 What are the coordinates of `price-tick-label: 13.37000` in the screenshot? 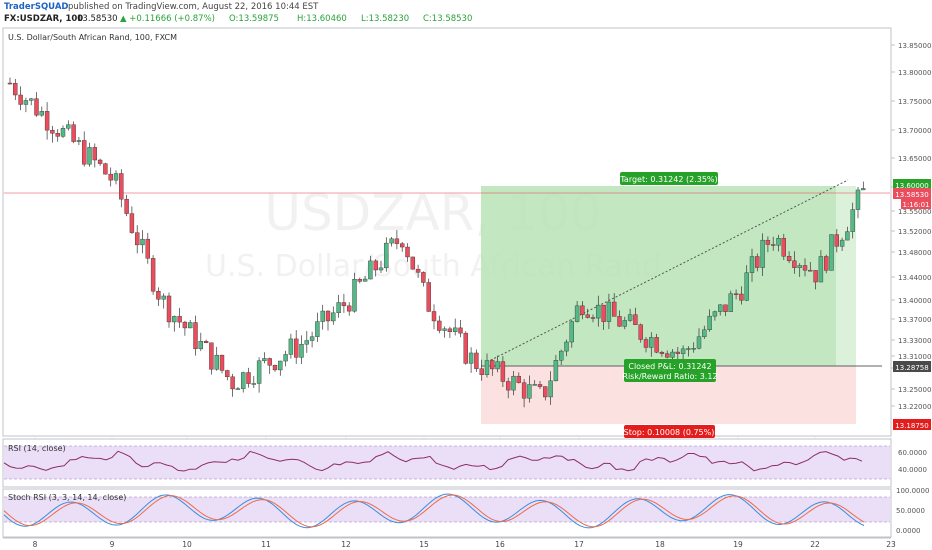 It's located at (914, 320).